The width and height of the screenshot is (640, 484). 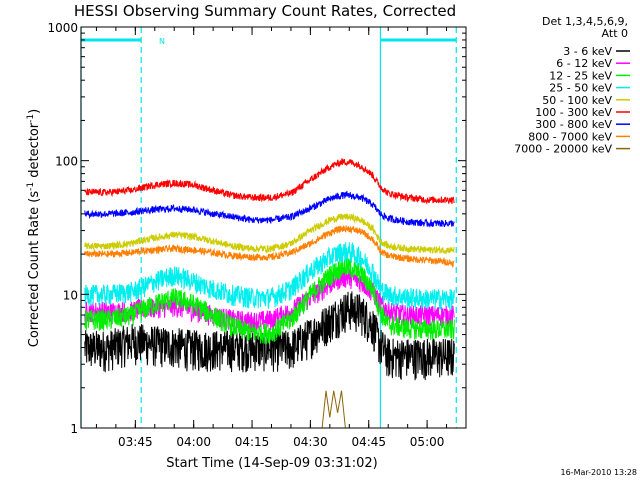 I want to click on legend-label: 50 - 100 keV, so click(x=577, y=100).